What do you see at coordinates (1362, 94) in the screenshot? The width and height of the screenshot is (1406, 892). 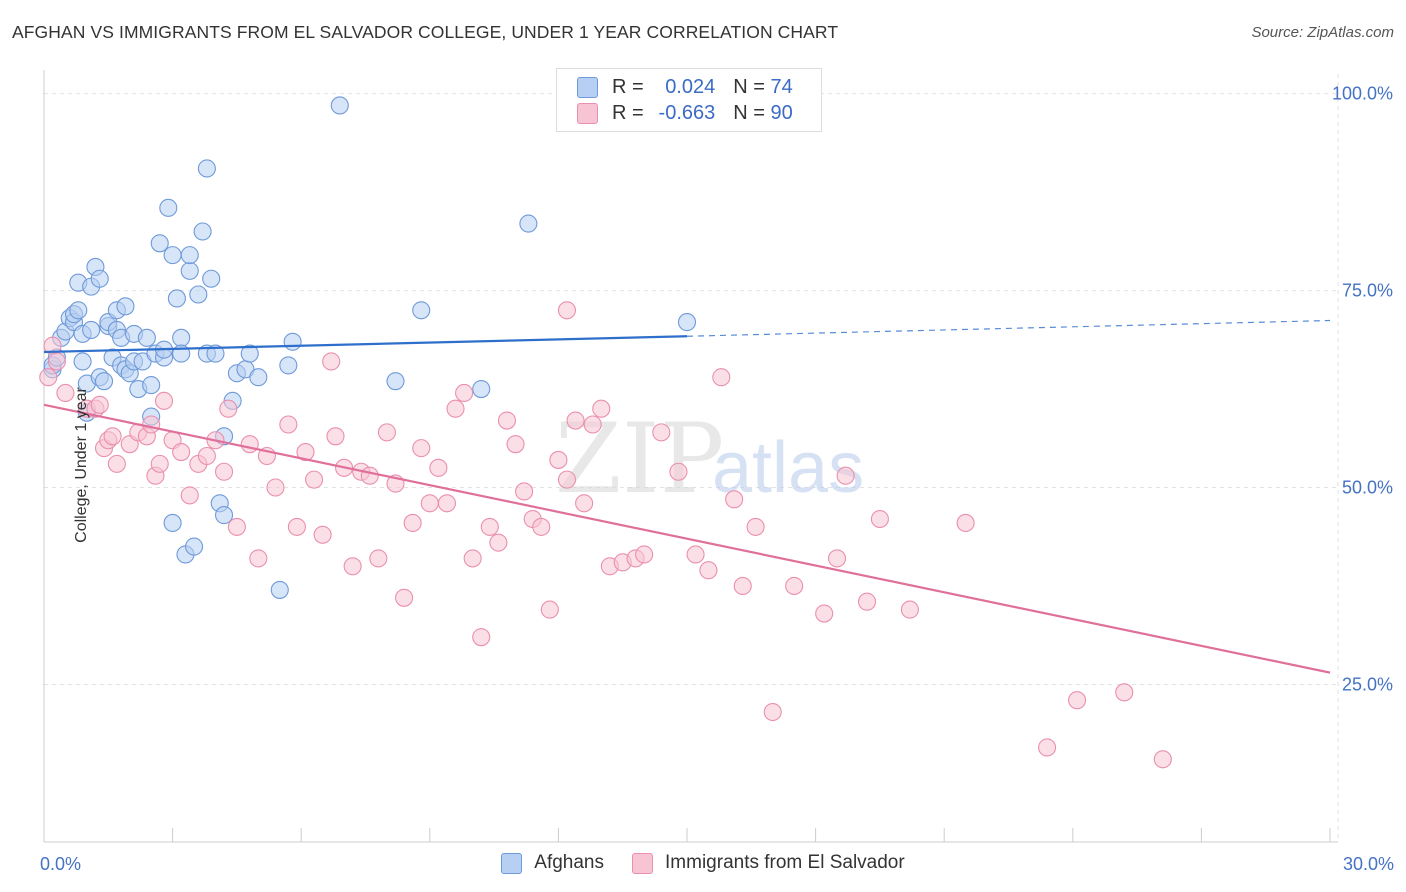 I see `y-tick-label: 100.0%` at bounding box center [1362, 94].